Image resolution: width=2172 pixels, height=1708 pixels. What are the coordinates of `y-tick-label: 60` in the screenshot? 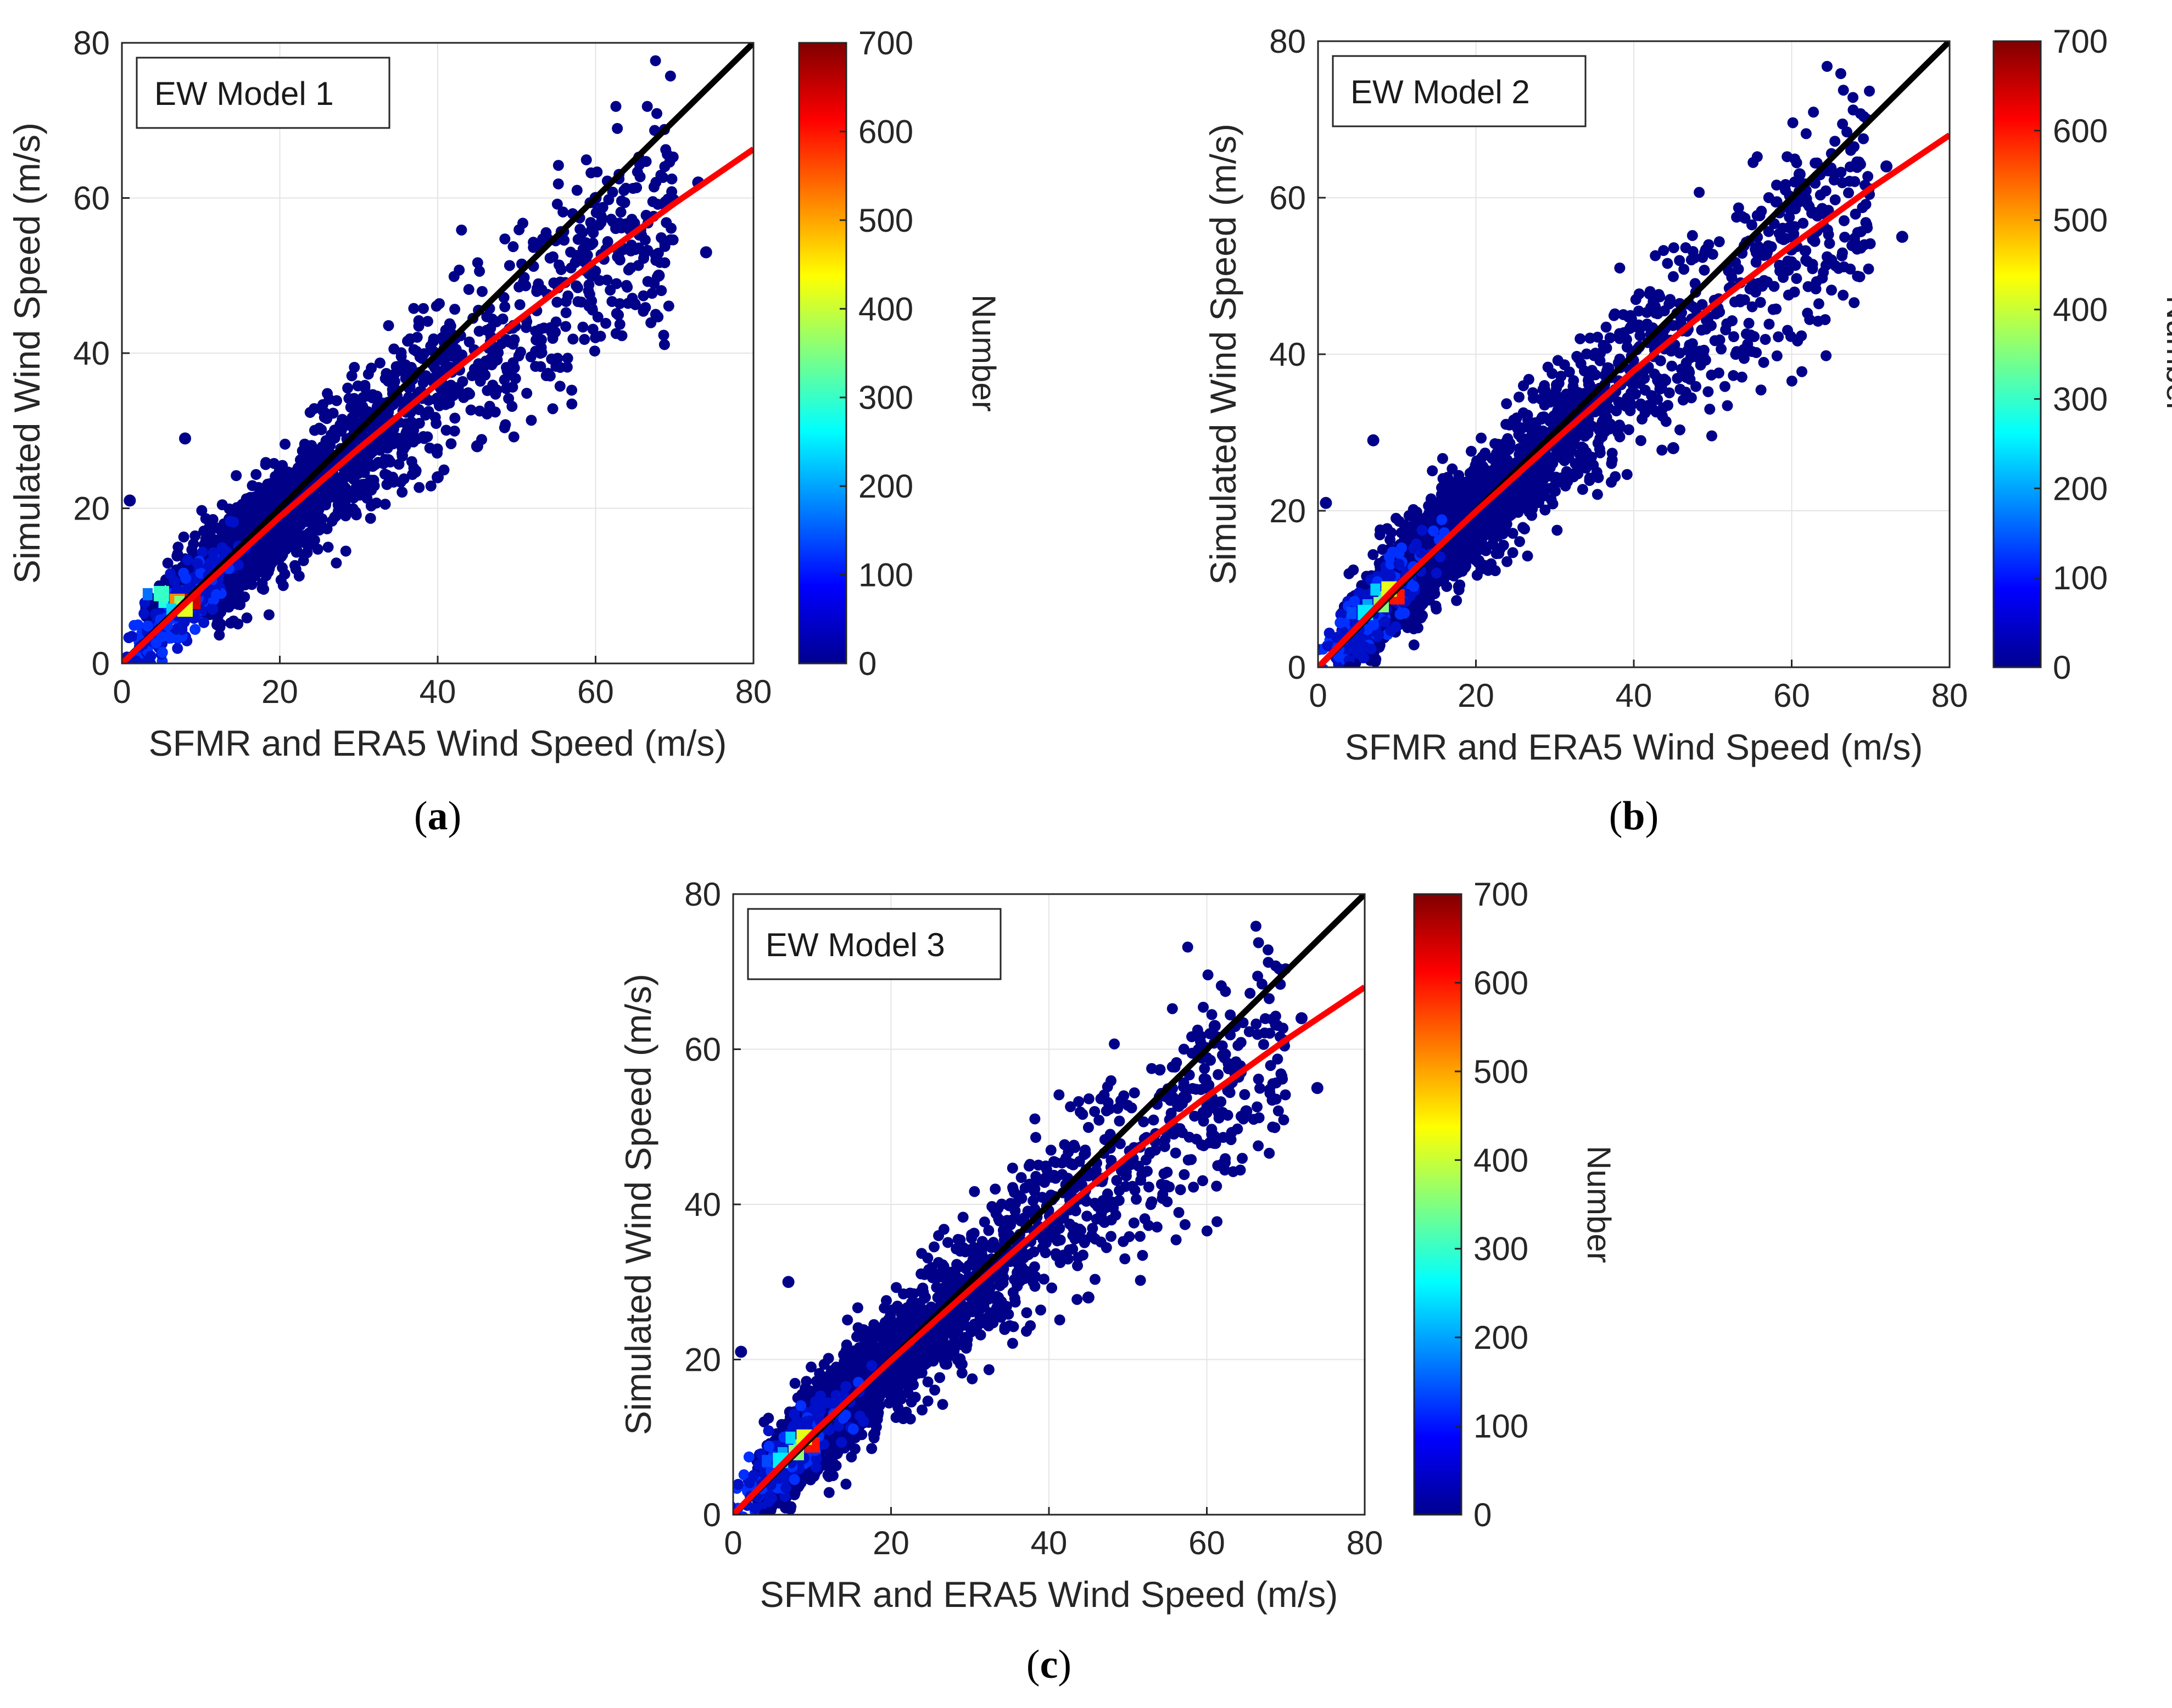 It's located at (91, 198).